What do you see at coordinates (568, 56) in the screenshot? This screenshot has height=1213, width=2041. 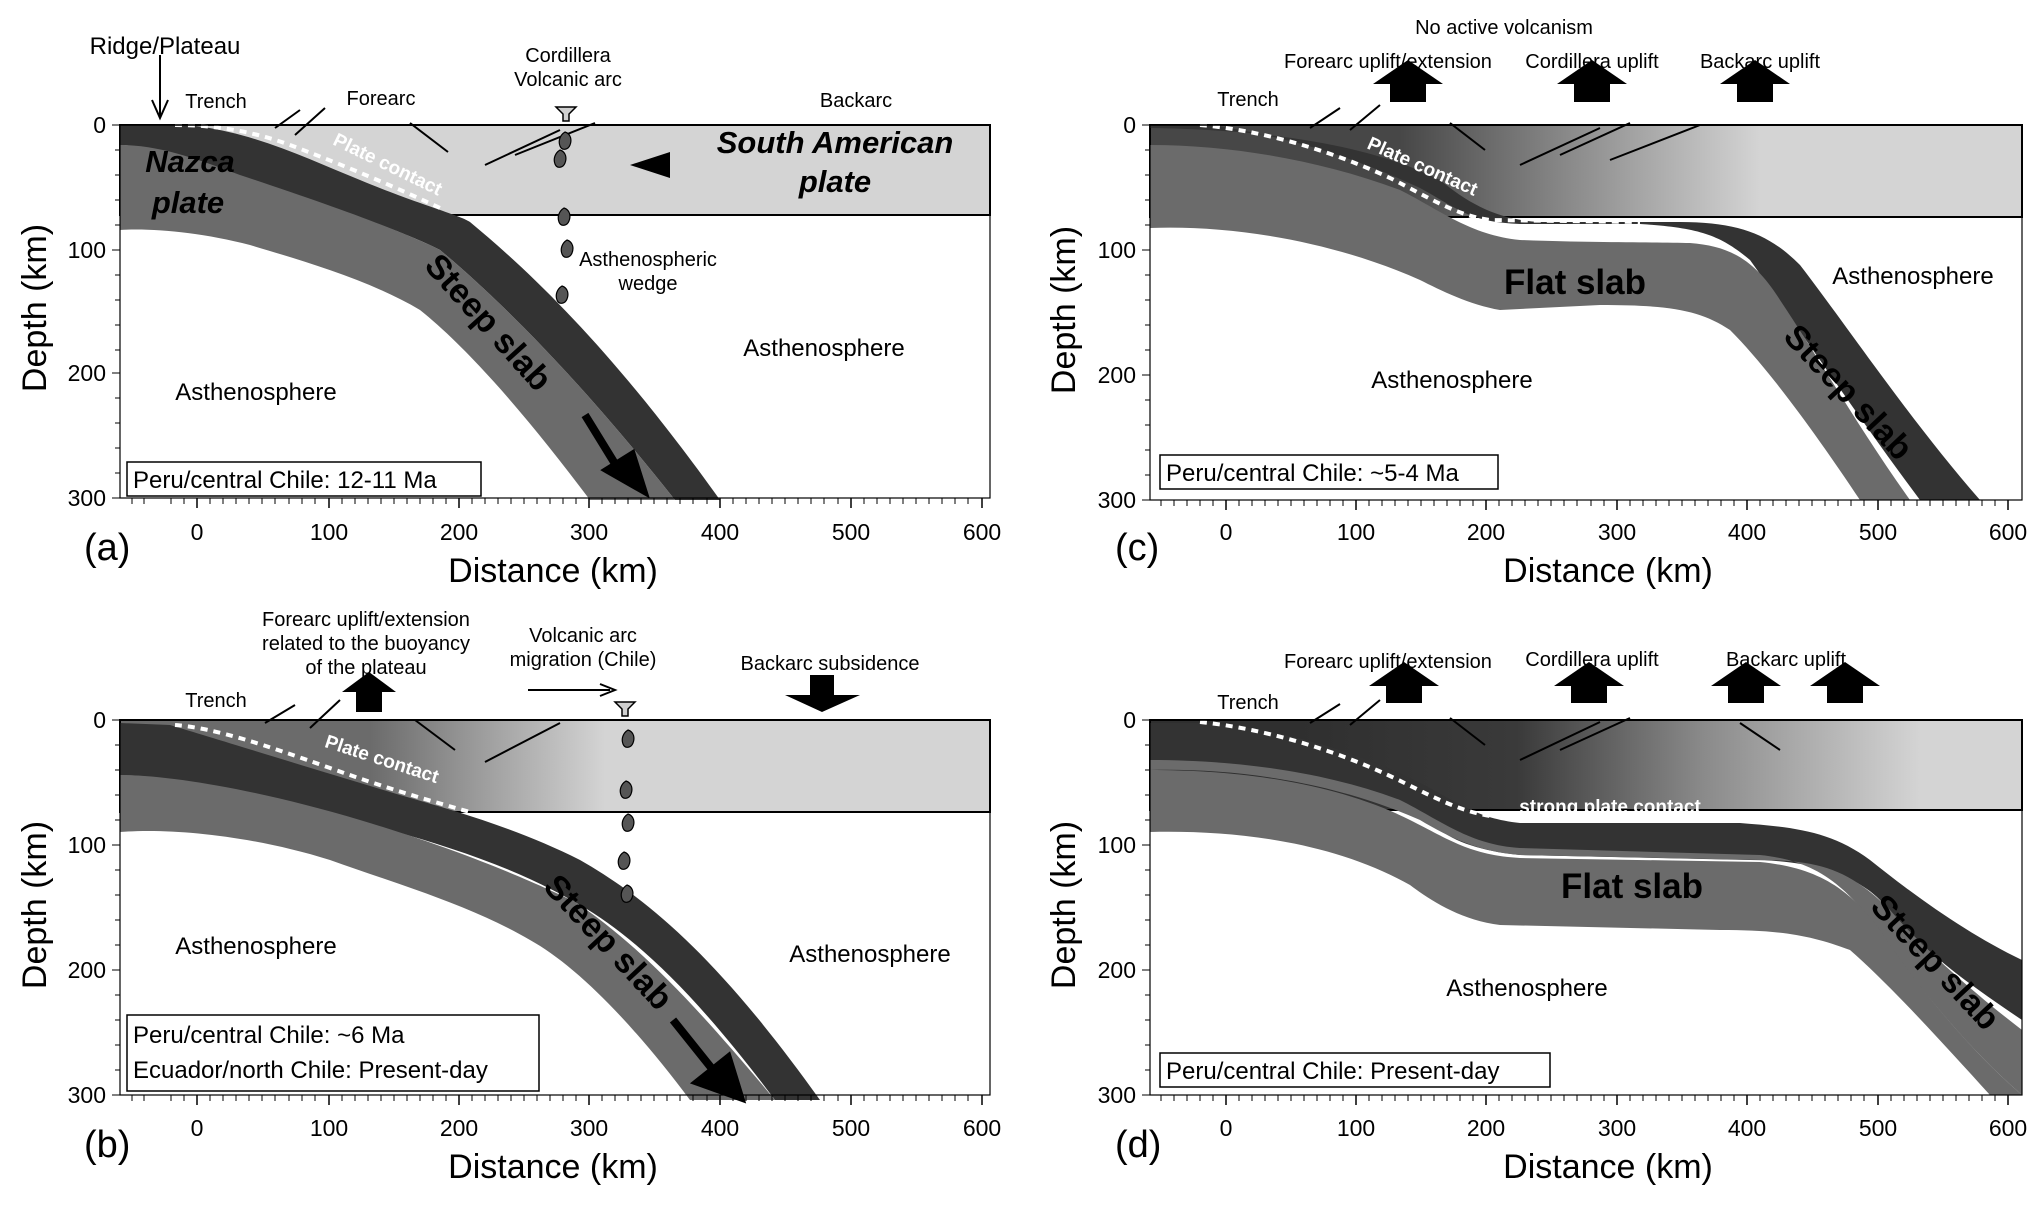 I see `cordillera-label: Cordillera` at bounding box center [568, 56].